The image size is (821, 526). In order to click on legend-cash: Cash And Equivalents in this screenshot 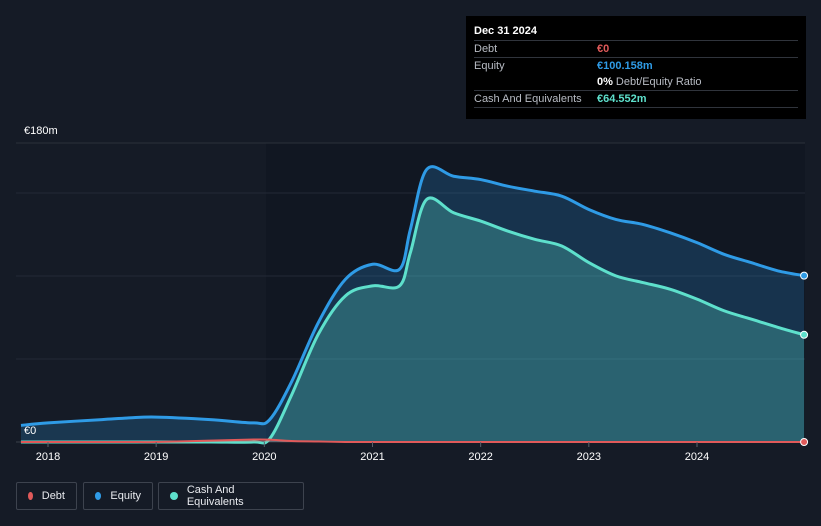, I will do `click(231, 496)`.